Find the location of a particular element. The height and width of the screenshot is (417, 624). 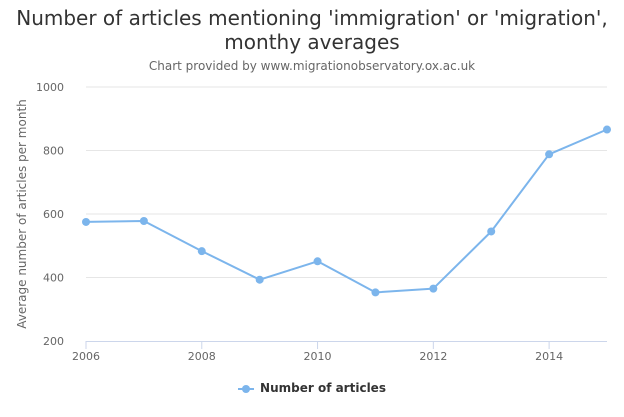

x-tick-label: 2006 is located at coordinates (86, 356).